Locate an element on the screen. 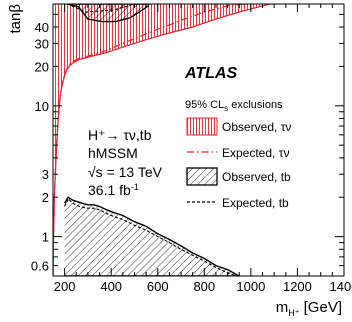  x-axis-title-sub: H⁺ is located at coordinates (293, 313).